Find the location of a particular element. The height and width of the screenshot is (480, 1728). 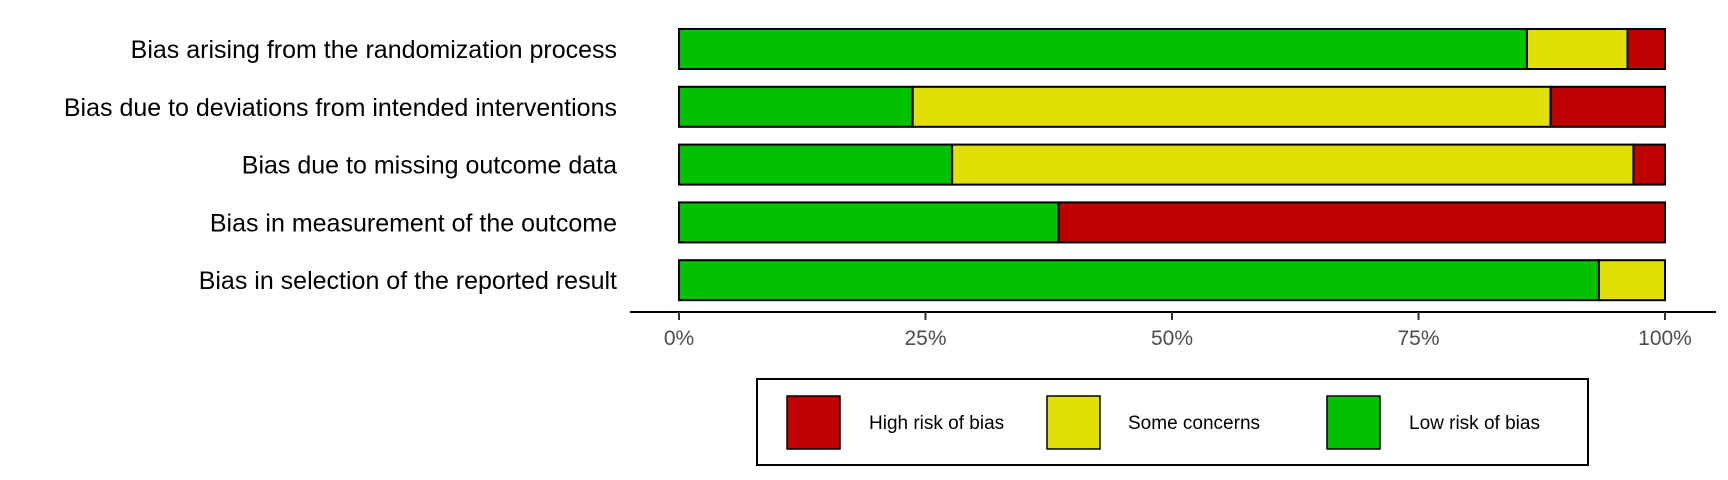

x-axis-ticks: 0% 25% 50% 75% 100% is located at coordinates (1178, 331).